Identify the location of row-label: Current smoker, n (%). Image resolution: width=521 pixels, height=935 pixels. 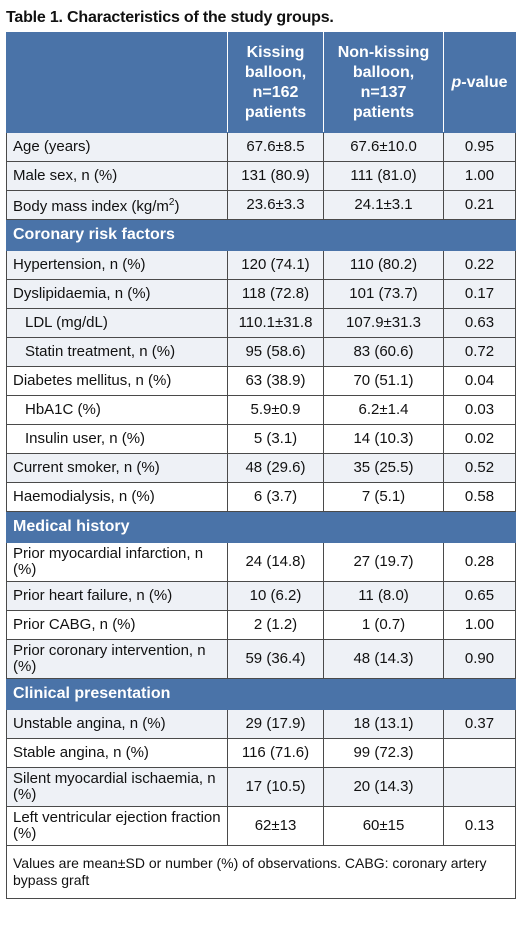
(117, 468).